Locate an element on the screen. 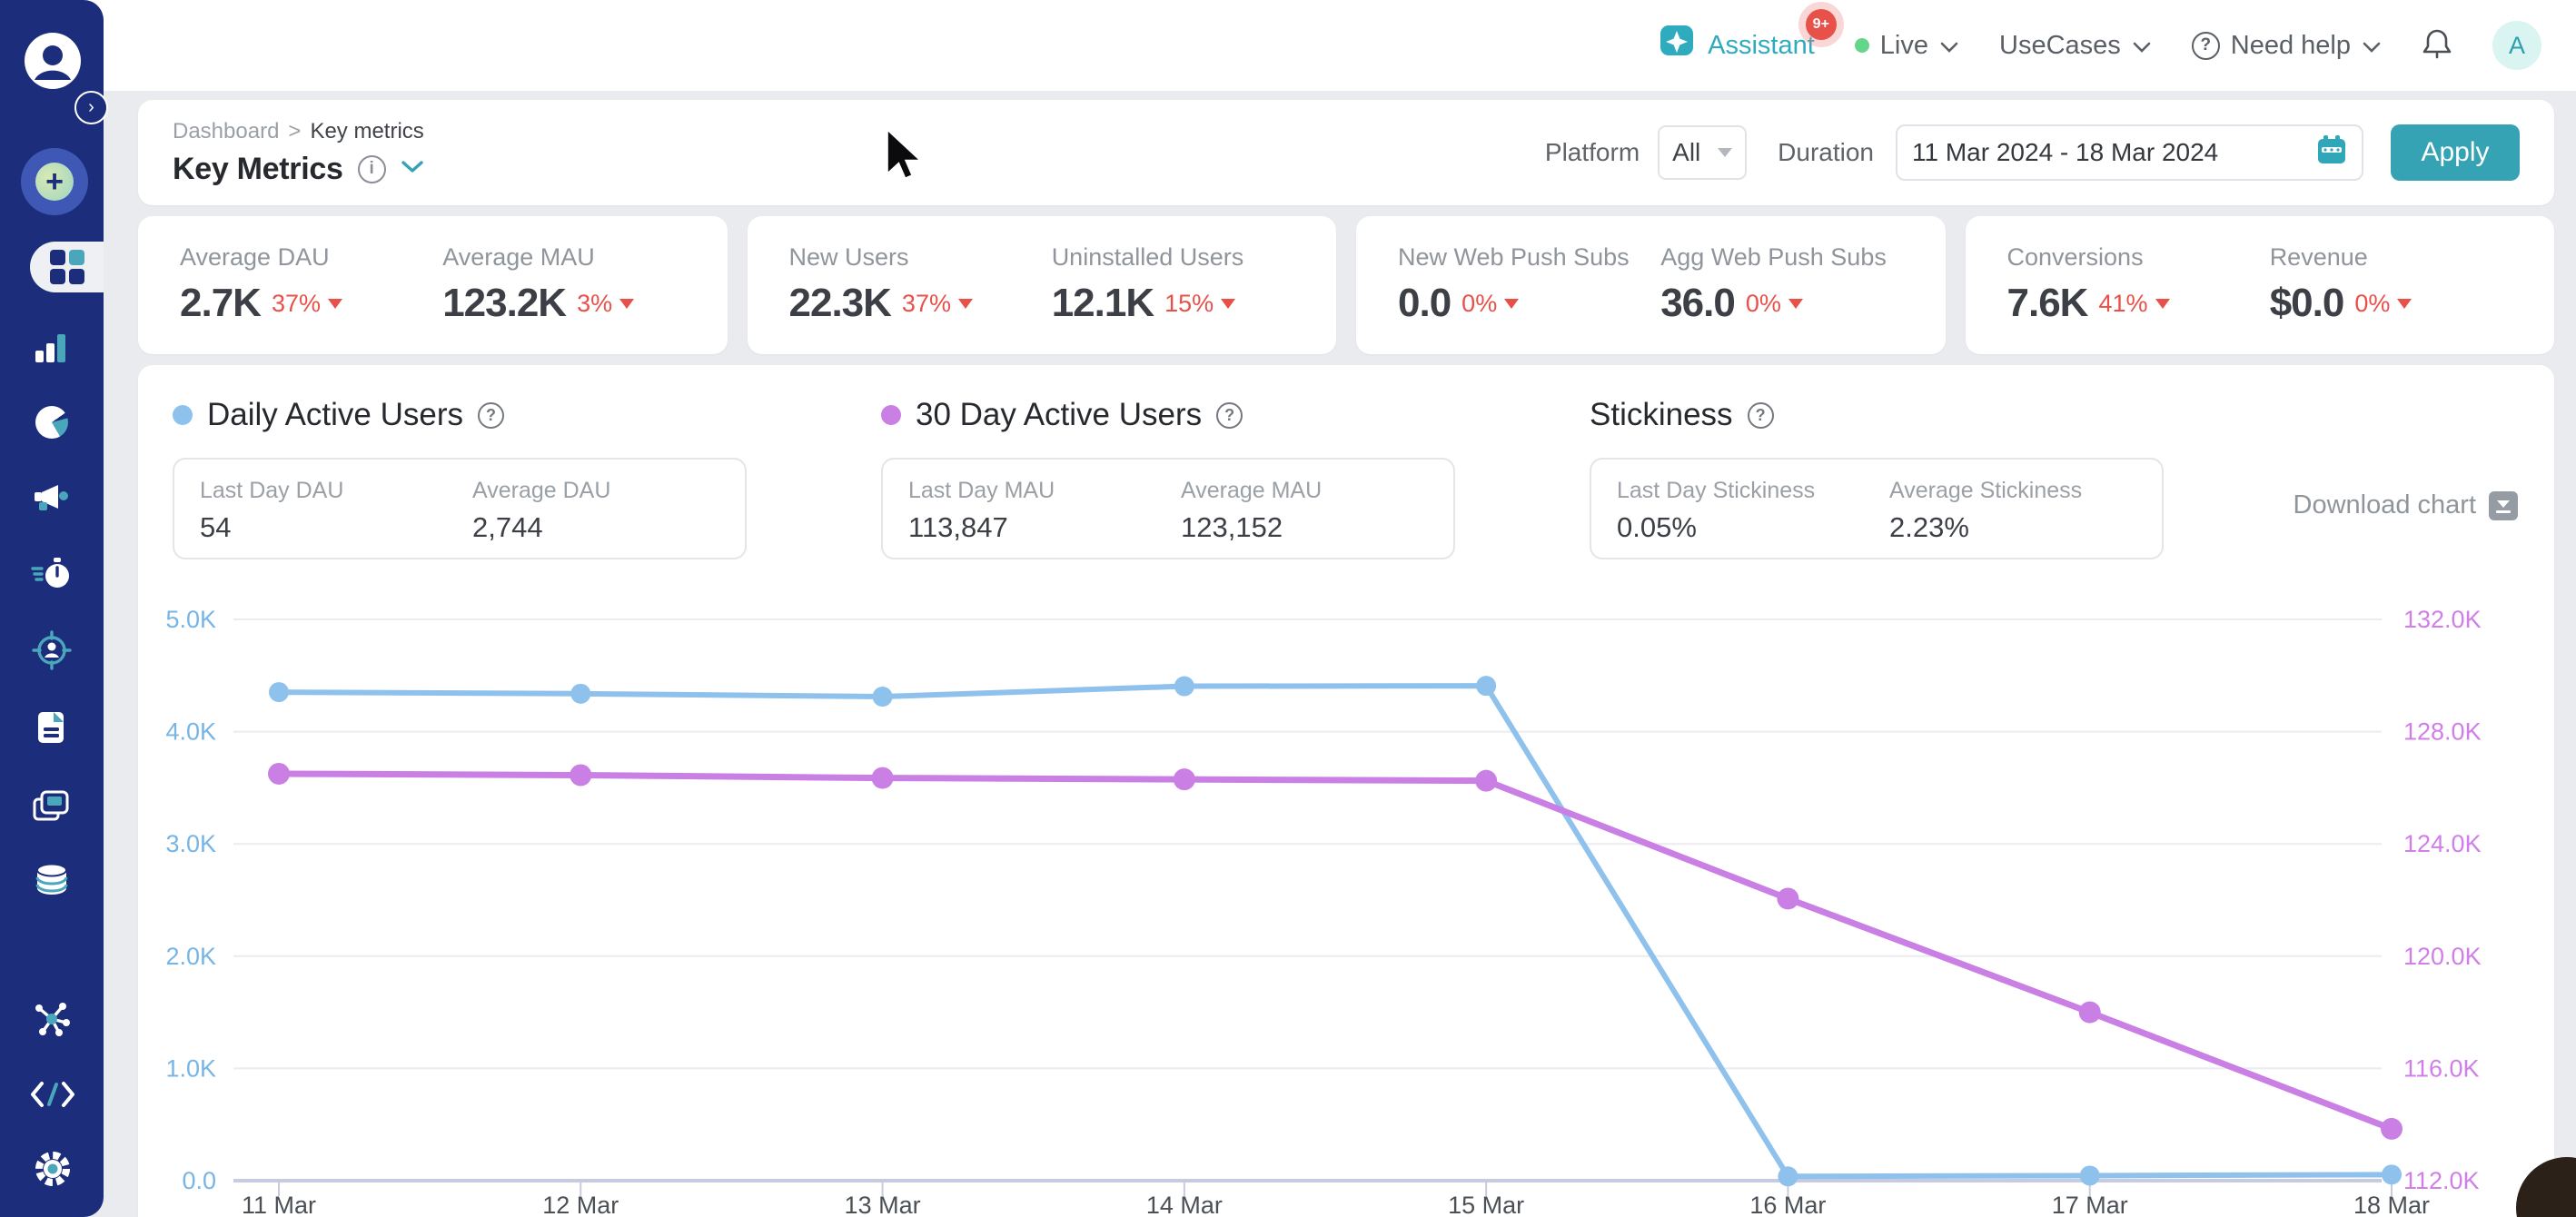 The height and width of the screenshot is (1217, 2576). svg-text: 5.0K is located at coordinates (190, 619).